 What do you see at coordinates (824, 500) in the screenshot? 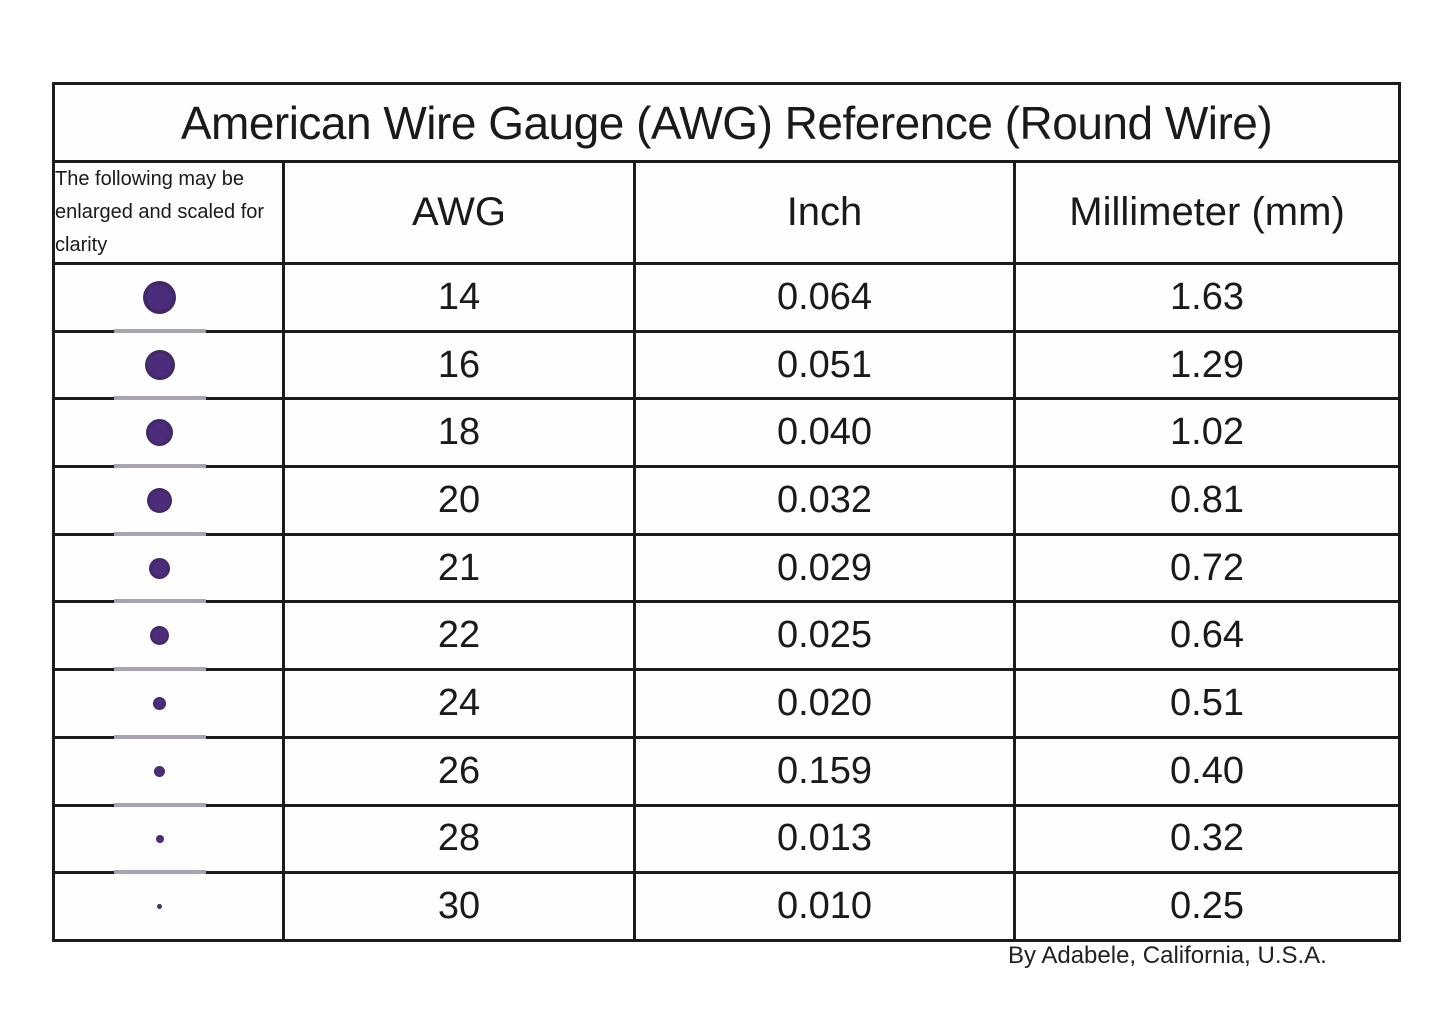
I see `inch-value: 0.032` at bounding box center [824, 500].